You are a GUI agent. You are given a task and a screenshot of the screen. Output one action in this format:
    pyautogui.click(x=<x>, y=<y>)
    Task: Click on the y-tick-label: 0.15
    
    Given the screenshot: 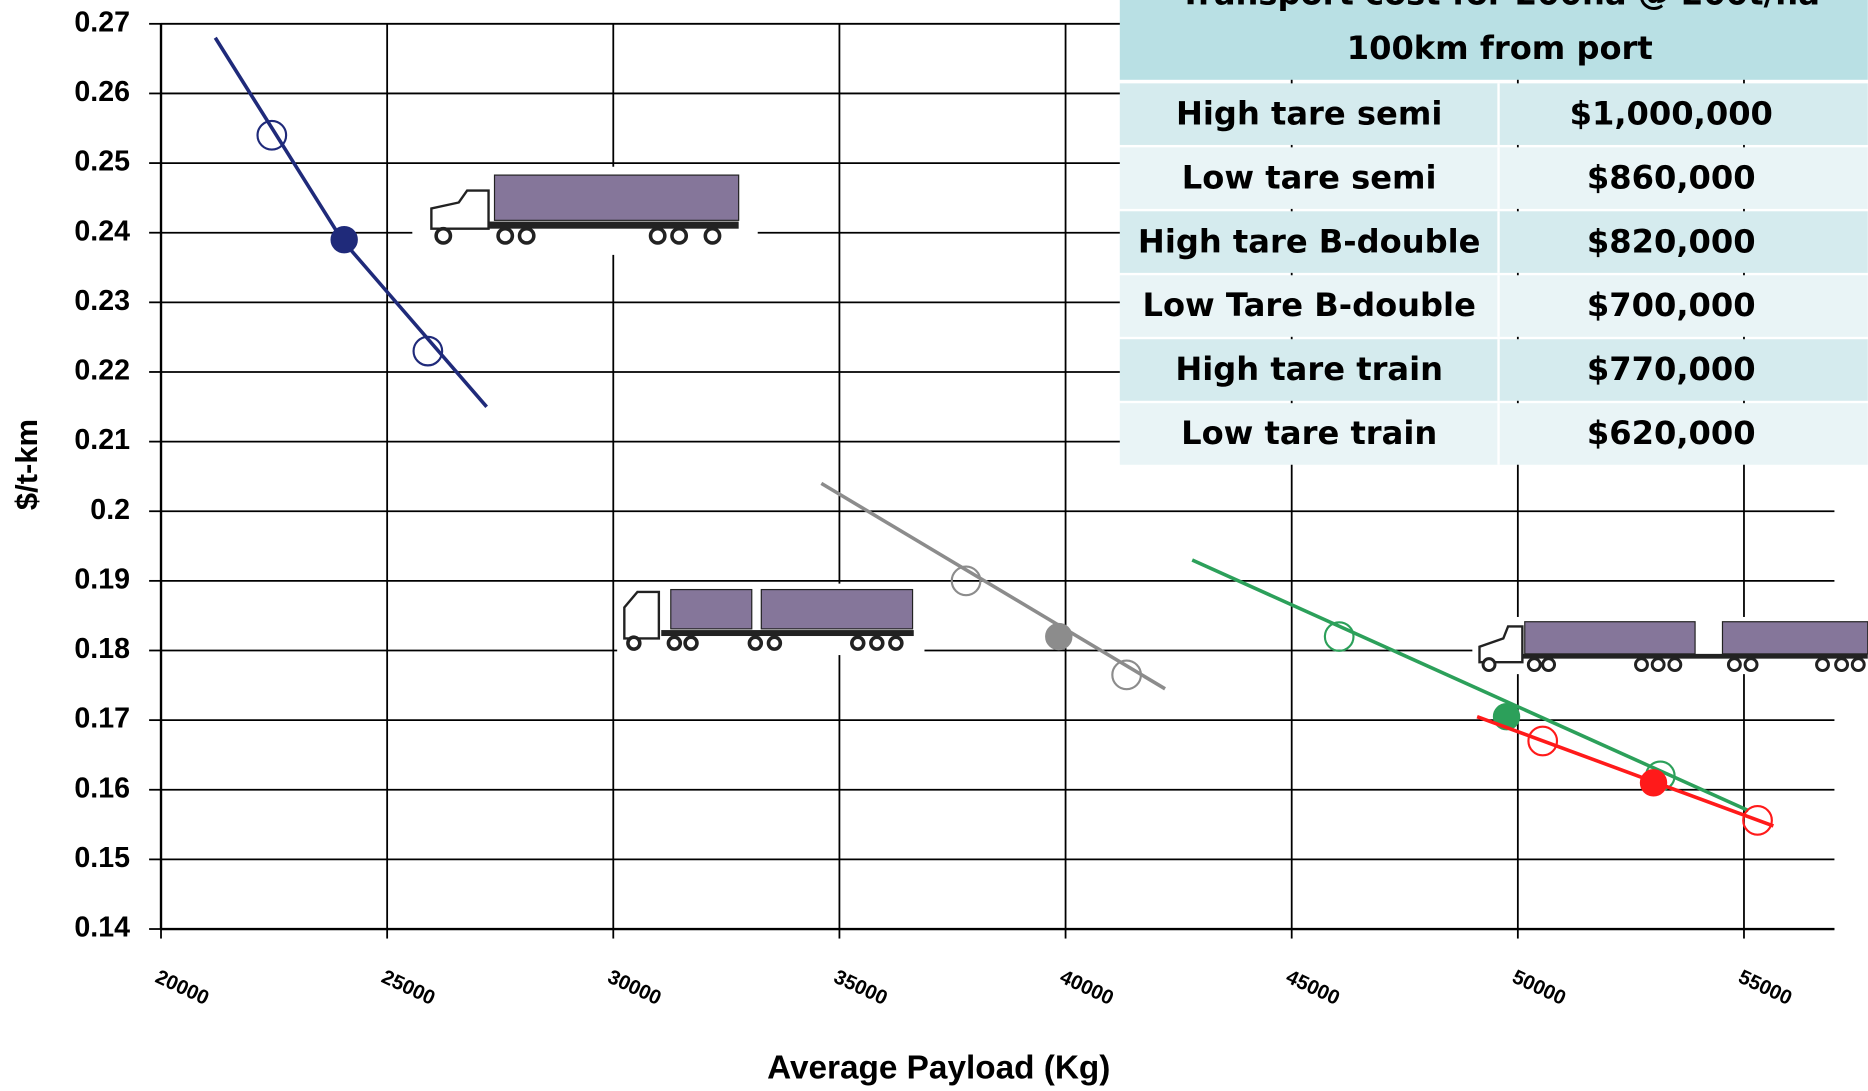 What is the action you would take?
    pyautogui.click(x=102, y=858)
    